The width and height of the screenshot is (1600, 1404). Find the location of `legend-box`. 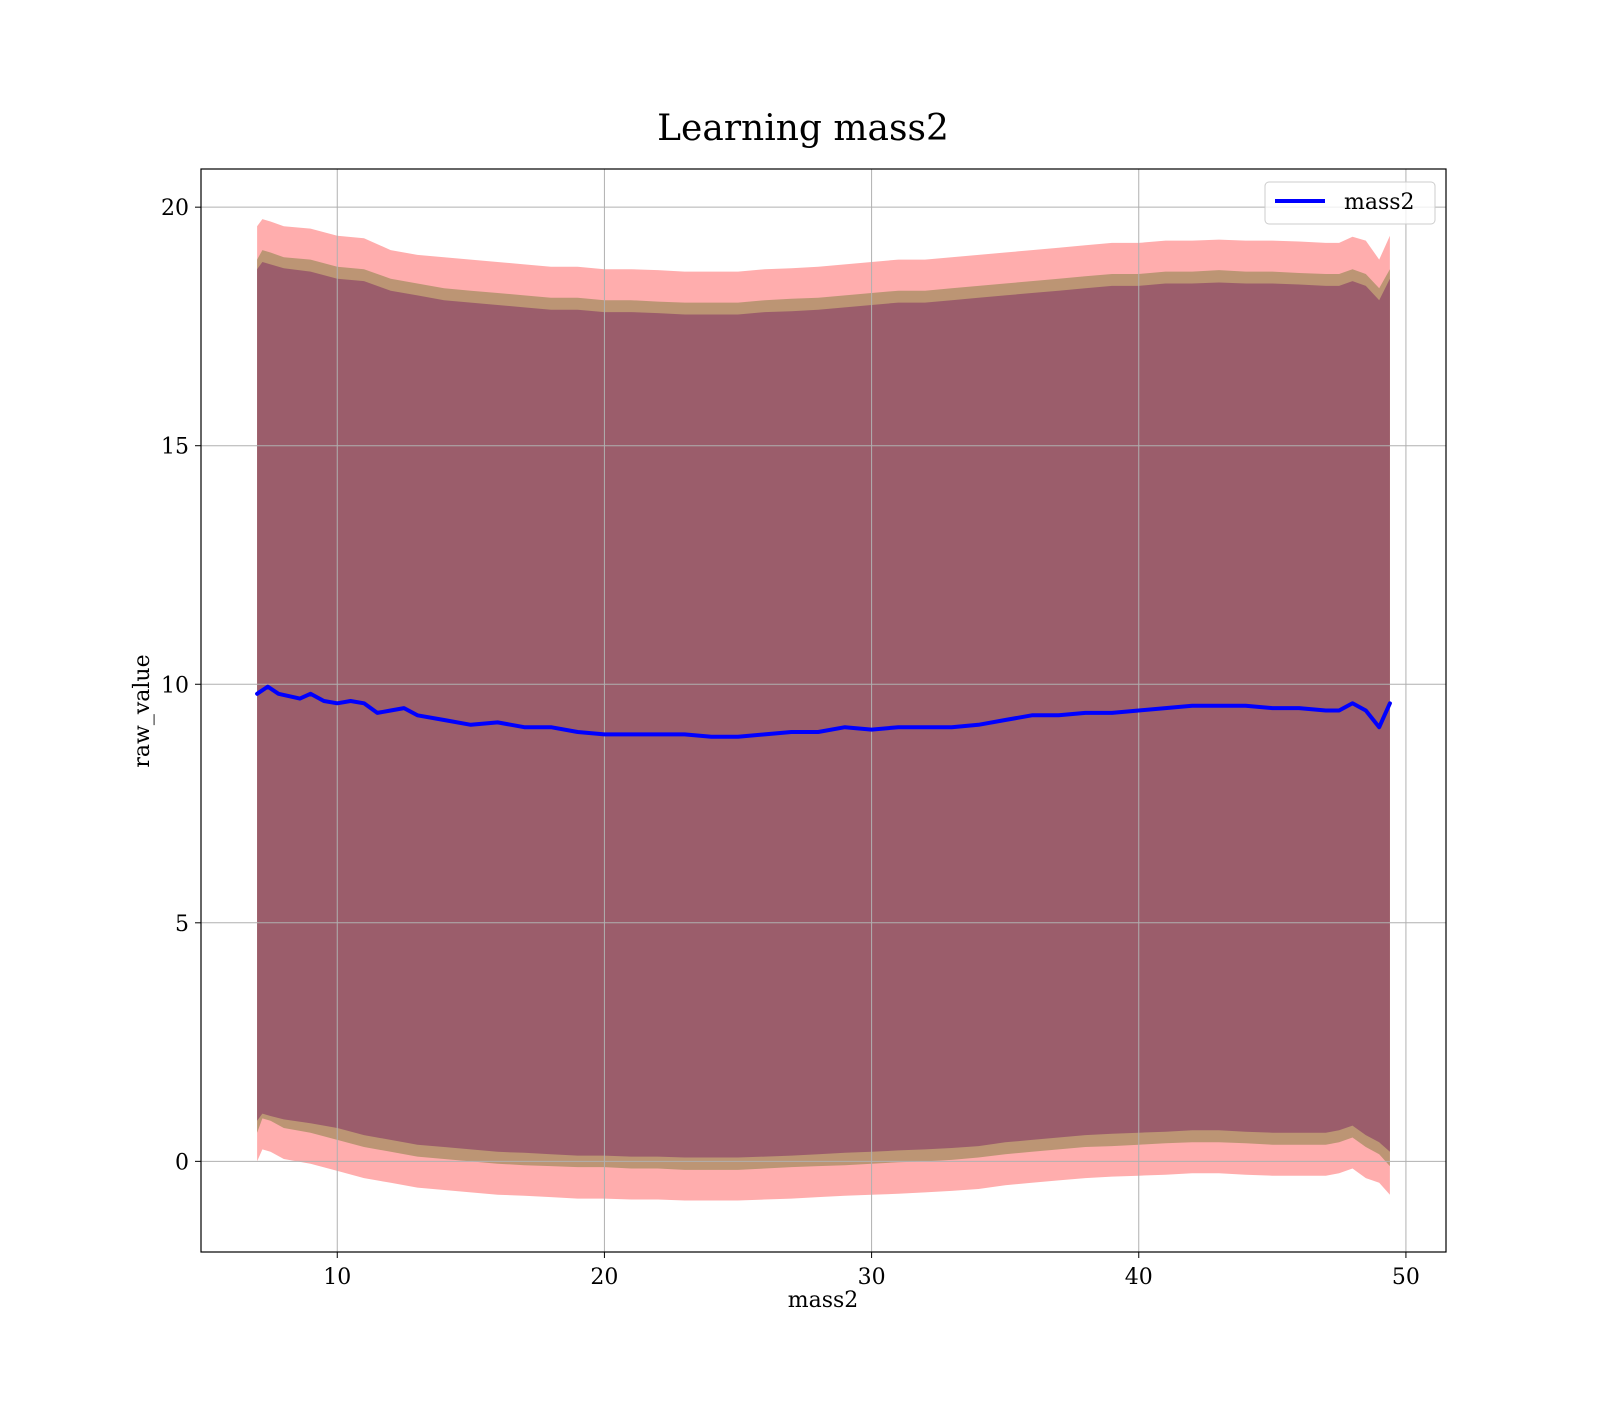

legend-box is located at coordinates (1350, 203).